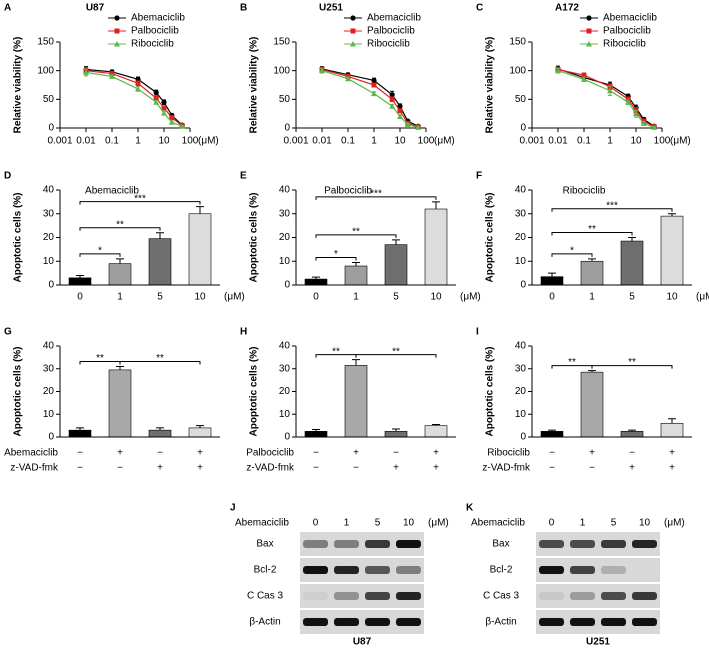  What do you see at coordinates (598, 642) in the screenshot?
I see `cell-line-label: U251` at bounding box center [598, 642].